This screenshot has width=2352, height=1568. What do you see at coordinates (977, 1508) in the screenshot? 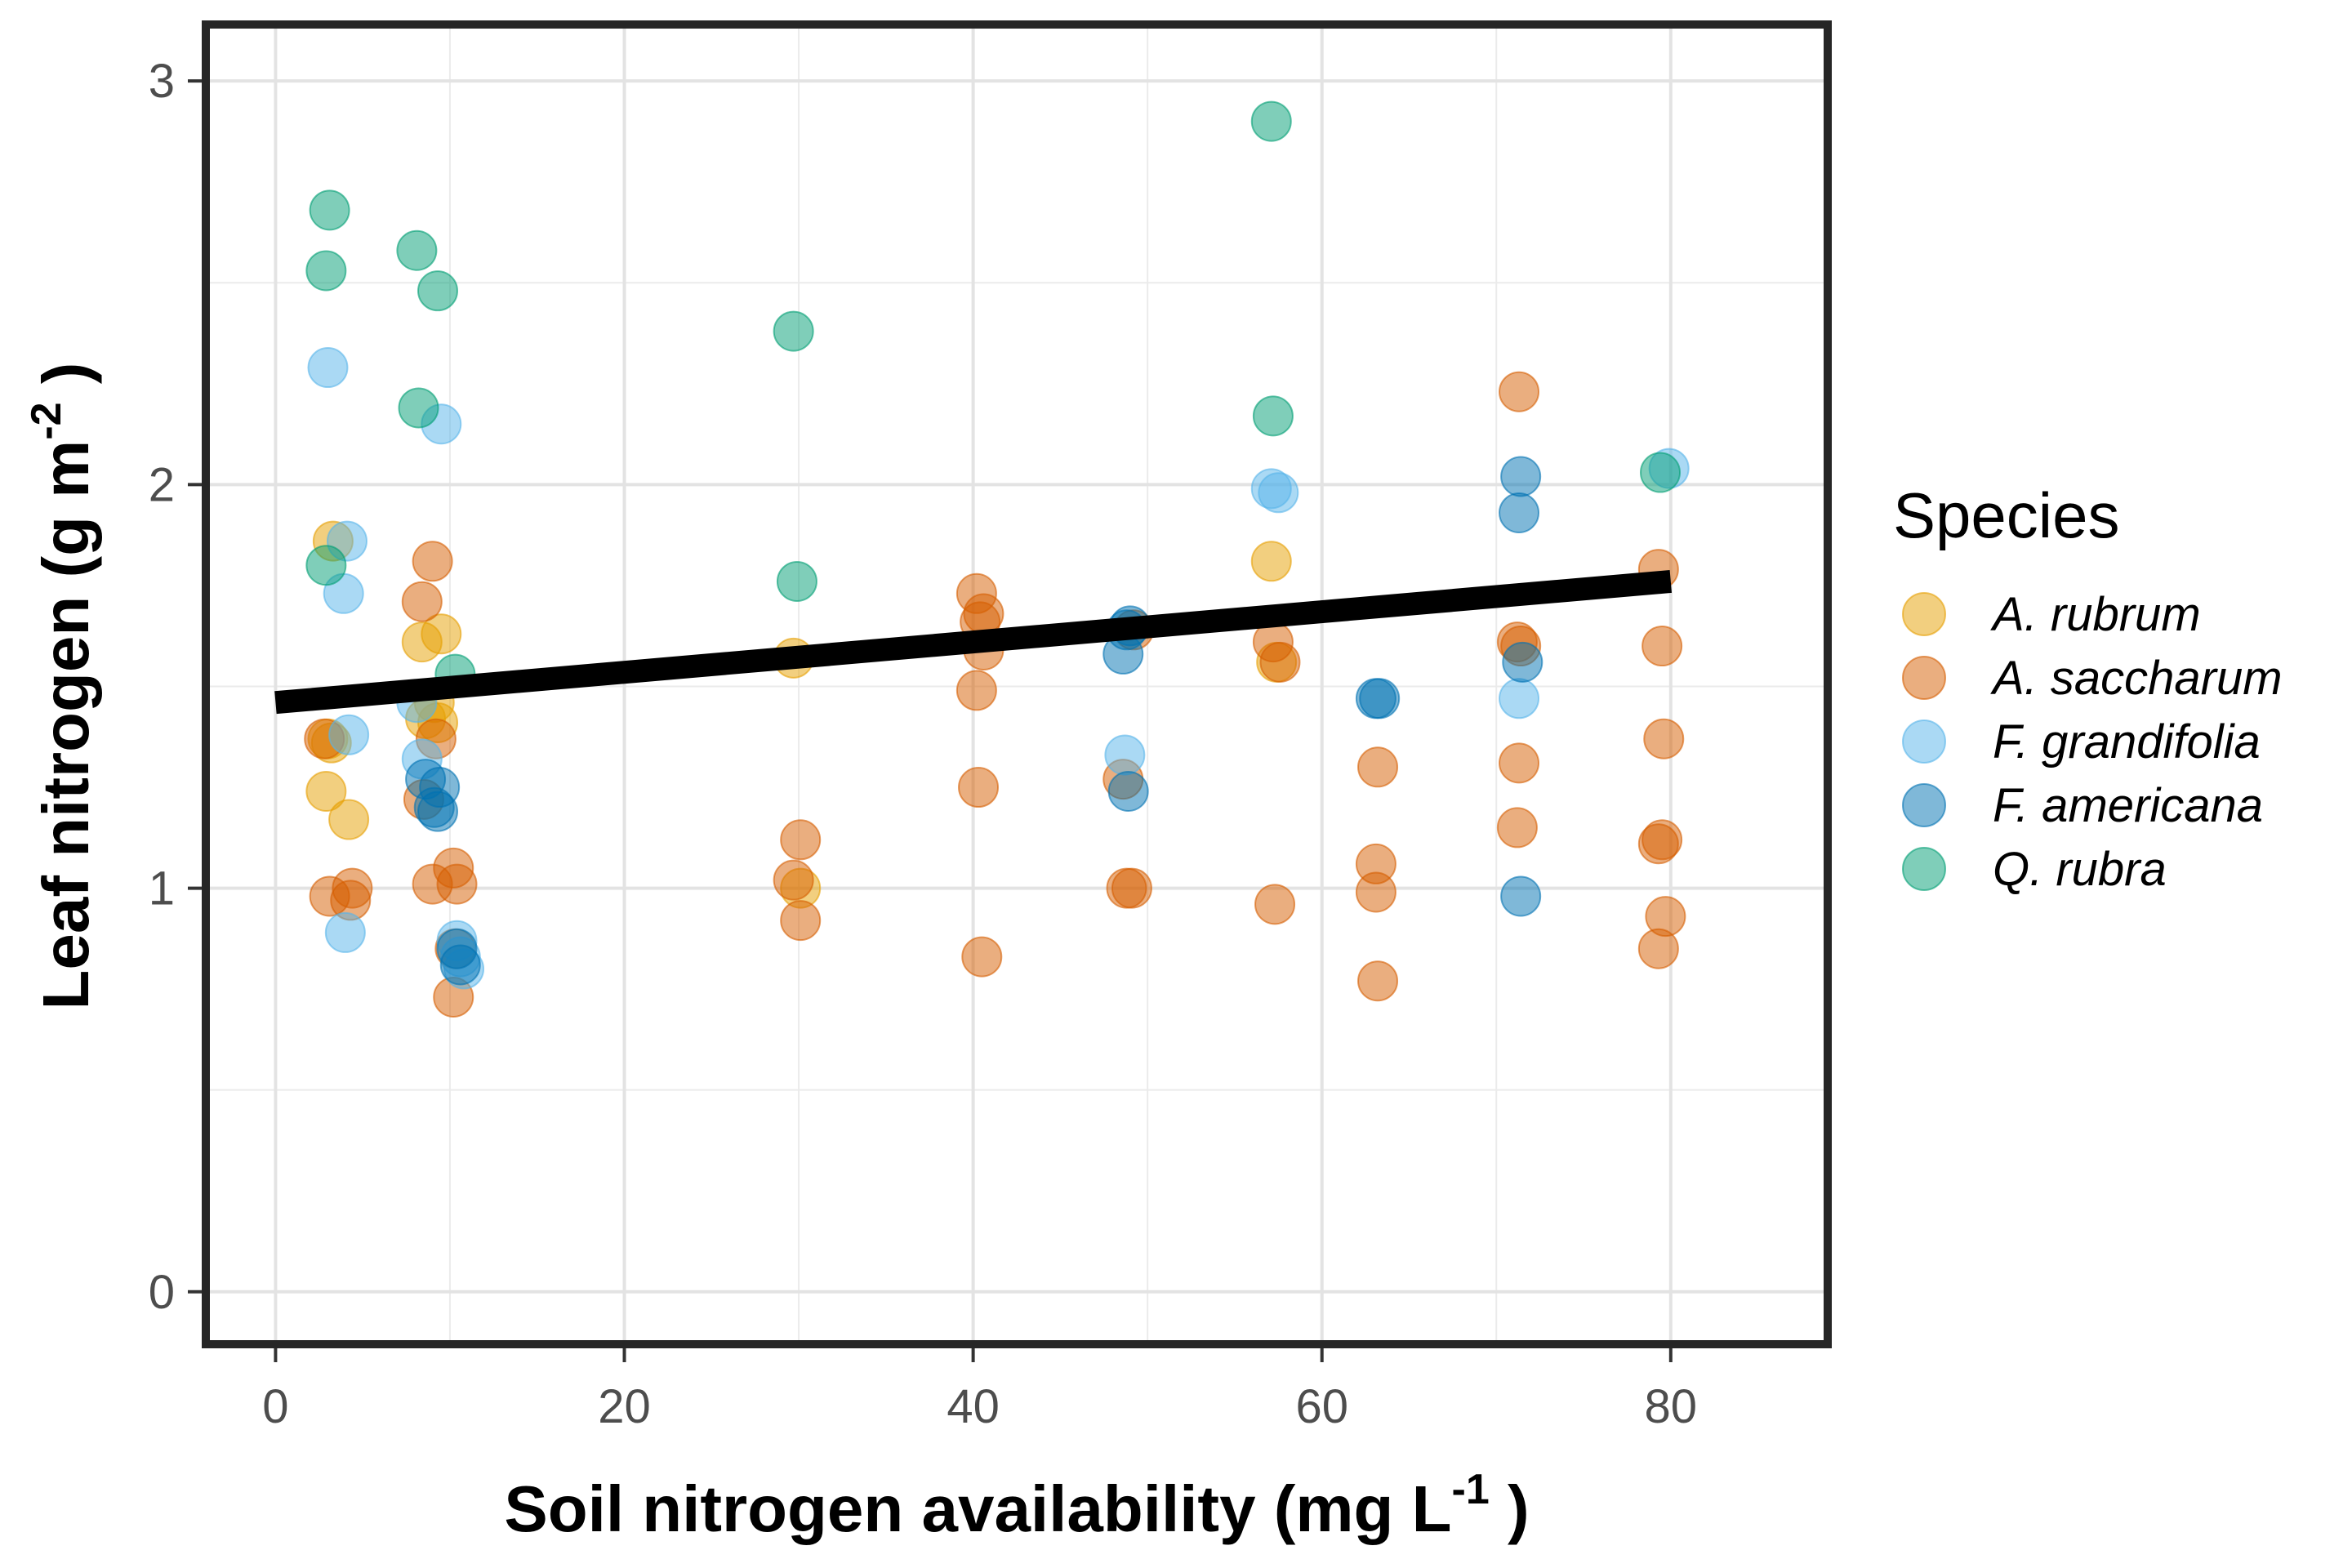
I see `x-axis-title-main: Soil nitrogen availability (mg L` at bounding box center [977, 1508].